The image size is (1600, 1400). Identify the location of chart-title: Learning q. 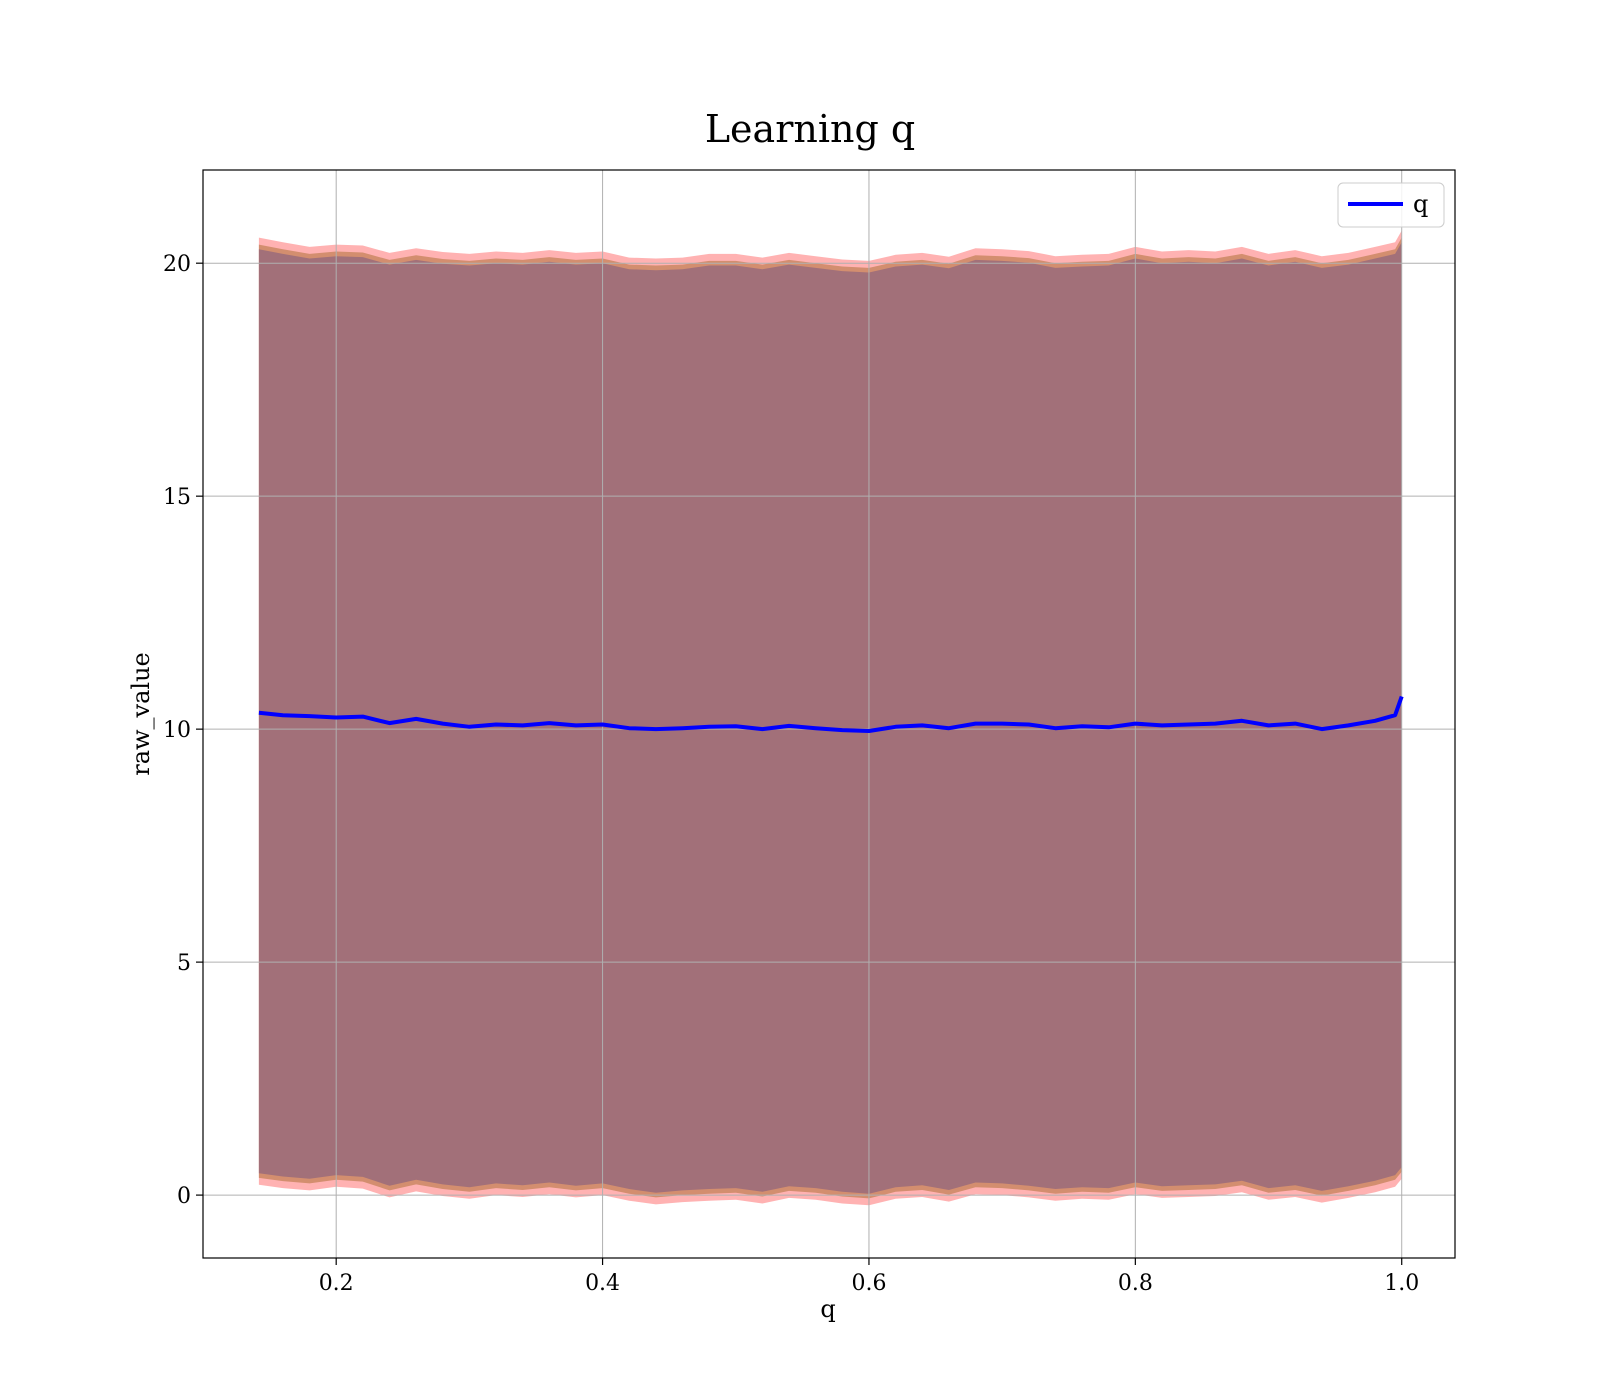
(810, 129).